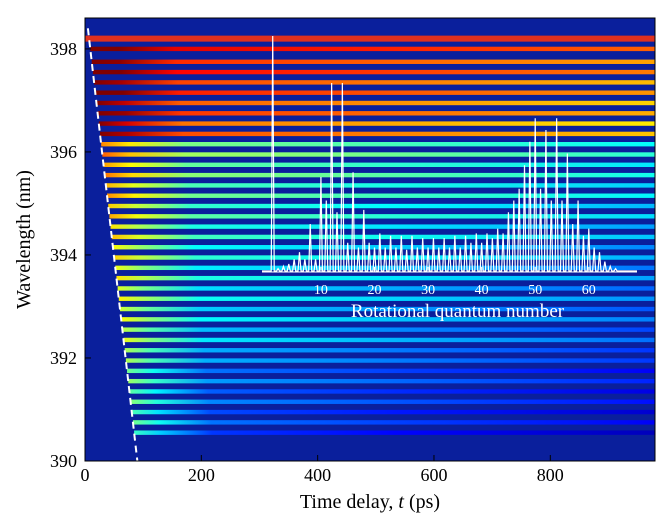 This screenshot has width=657, height=514. I want to click on inset-x-tick-label: 10, so click(321, 290).